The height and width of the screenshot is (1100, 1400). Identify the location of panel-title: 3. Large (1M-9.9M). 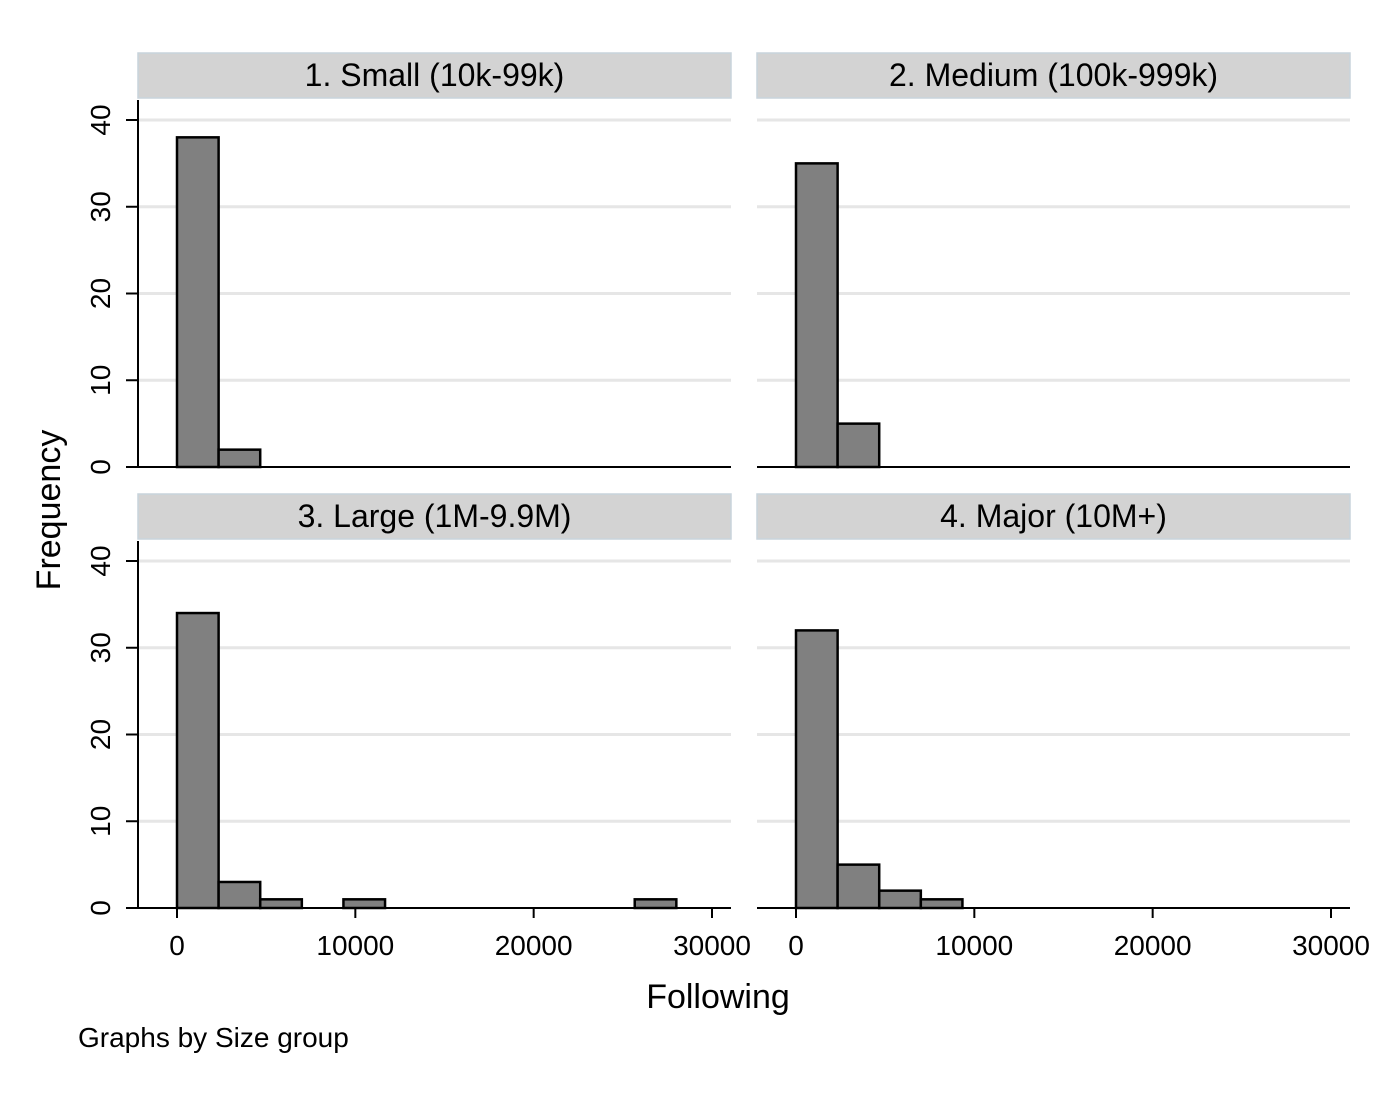
(435, 516).